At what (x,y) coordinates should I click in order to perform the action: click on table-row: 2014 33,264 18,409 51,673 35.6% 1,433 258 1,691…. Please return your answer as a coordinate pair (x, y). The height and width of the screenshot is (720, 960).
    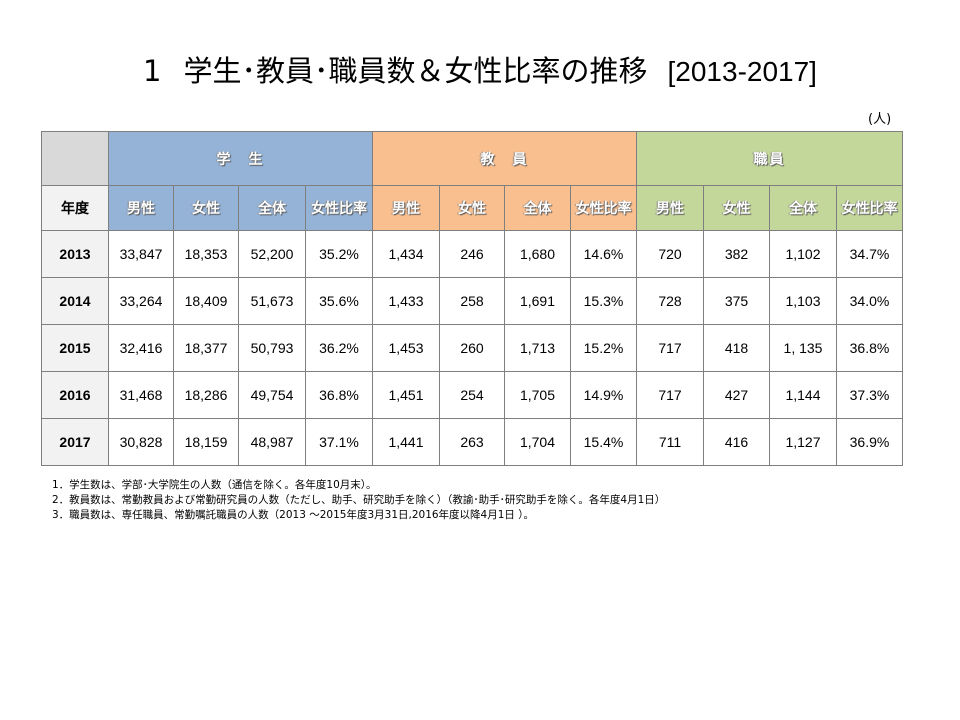
    Looking at the image, I should click on (472, 301).